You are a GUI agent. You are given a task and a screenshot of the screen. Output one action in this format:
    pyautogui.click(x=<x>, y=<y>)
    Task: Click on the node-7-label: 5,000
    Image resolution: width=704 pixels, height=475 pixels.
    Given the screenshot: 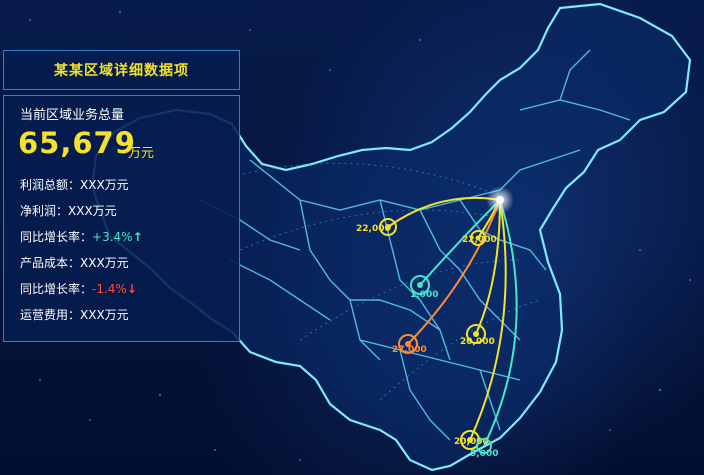 What is the action you would take?
    pyautogui.click(x=484, y=454)
    